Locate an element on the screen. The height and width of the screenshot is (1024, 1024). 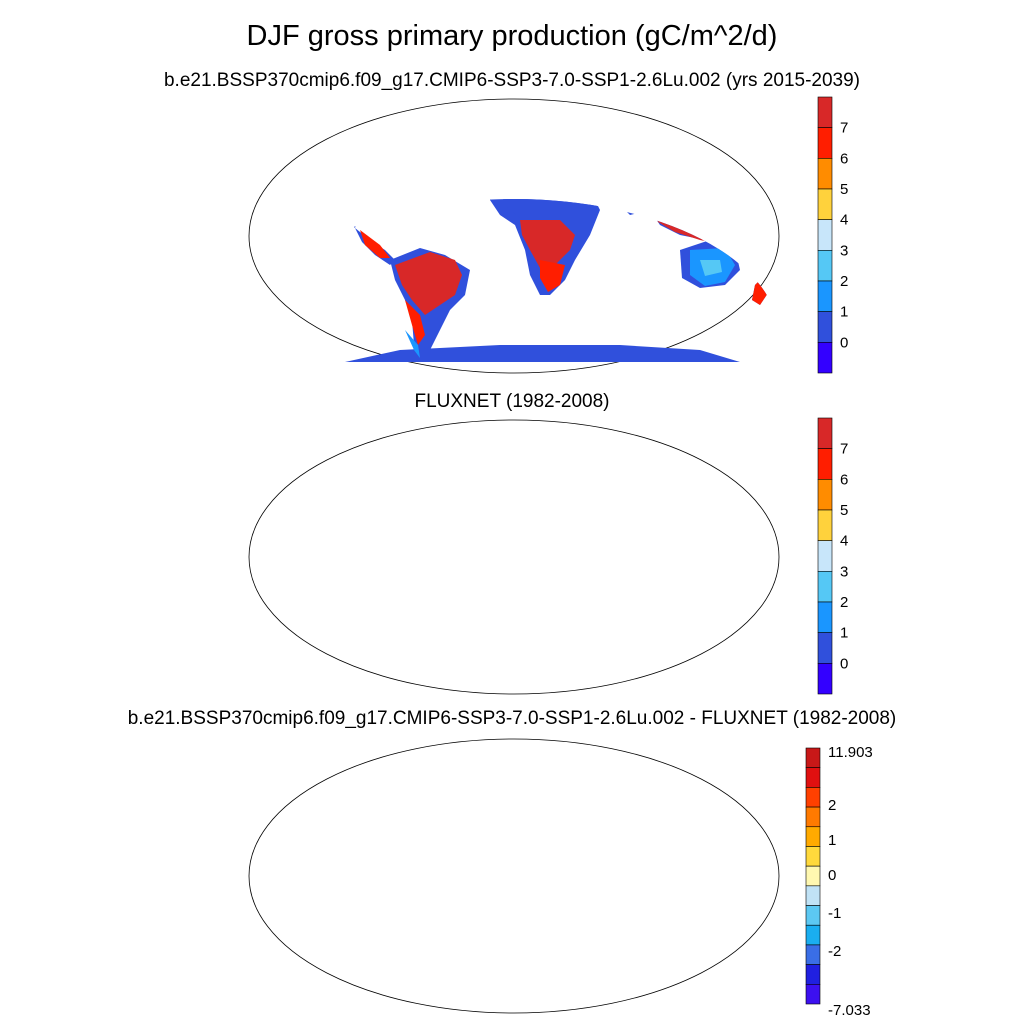
colorbar-tick-label: -2 is located at coordinates (834, 951).